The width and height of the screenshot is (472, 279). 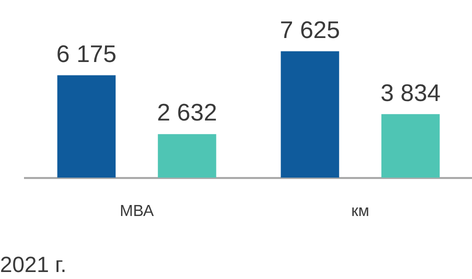 I want to click on text: 2021 г., so click(x=33, y=265).